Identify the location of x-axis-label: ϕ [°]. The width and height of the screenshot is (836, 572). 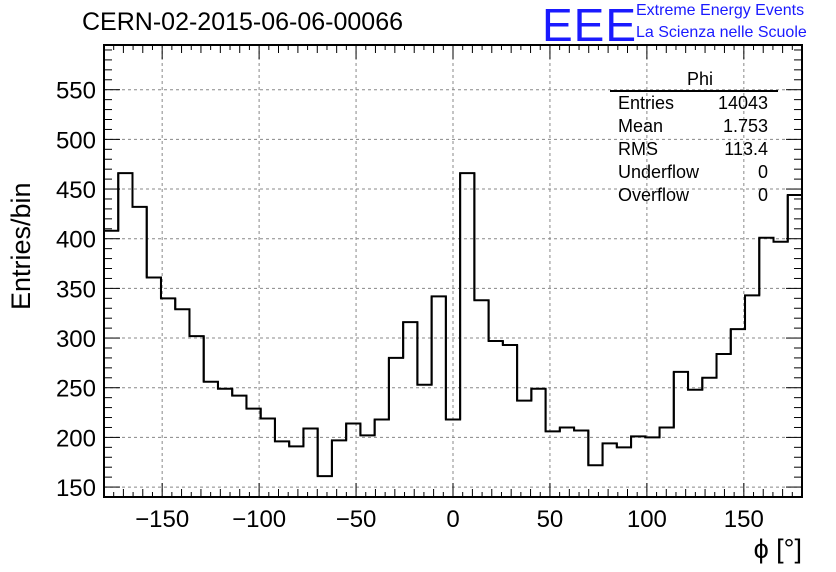
(777, 549).